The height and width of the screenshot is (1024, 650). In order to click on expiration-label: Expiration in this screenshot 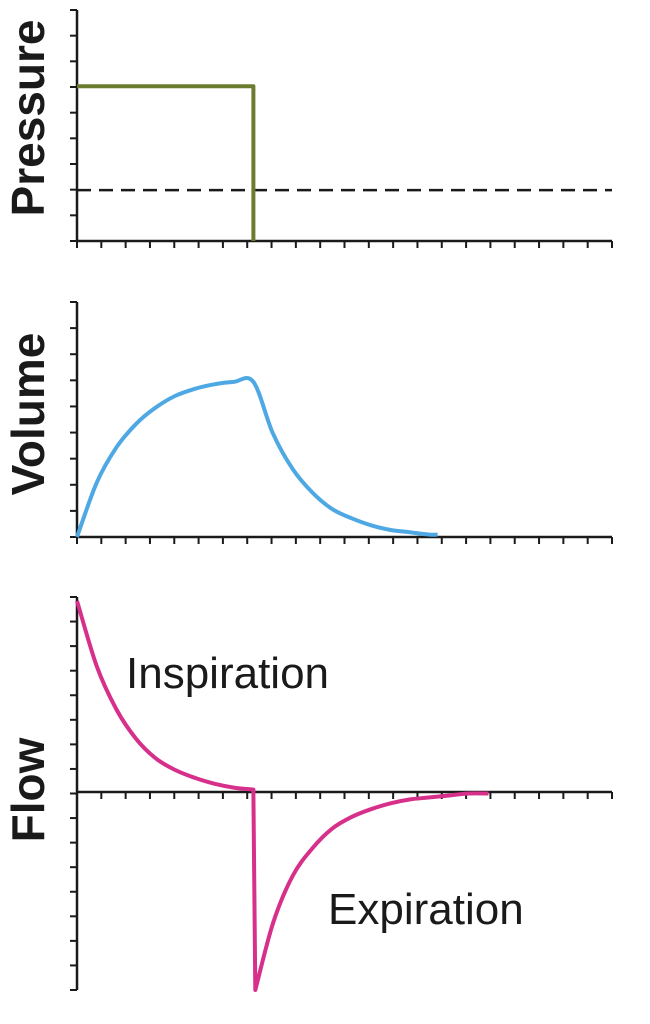, I will do `click(426, 909)`.